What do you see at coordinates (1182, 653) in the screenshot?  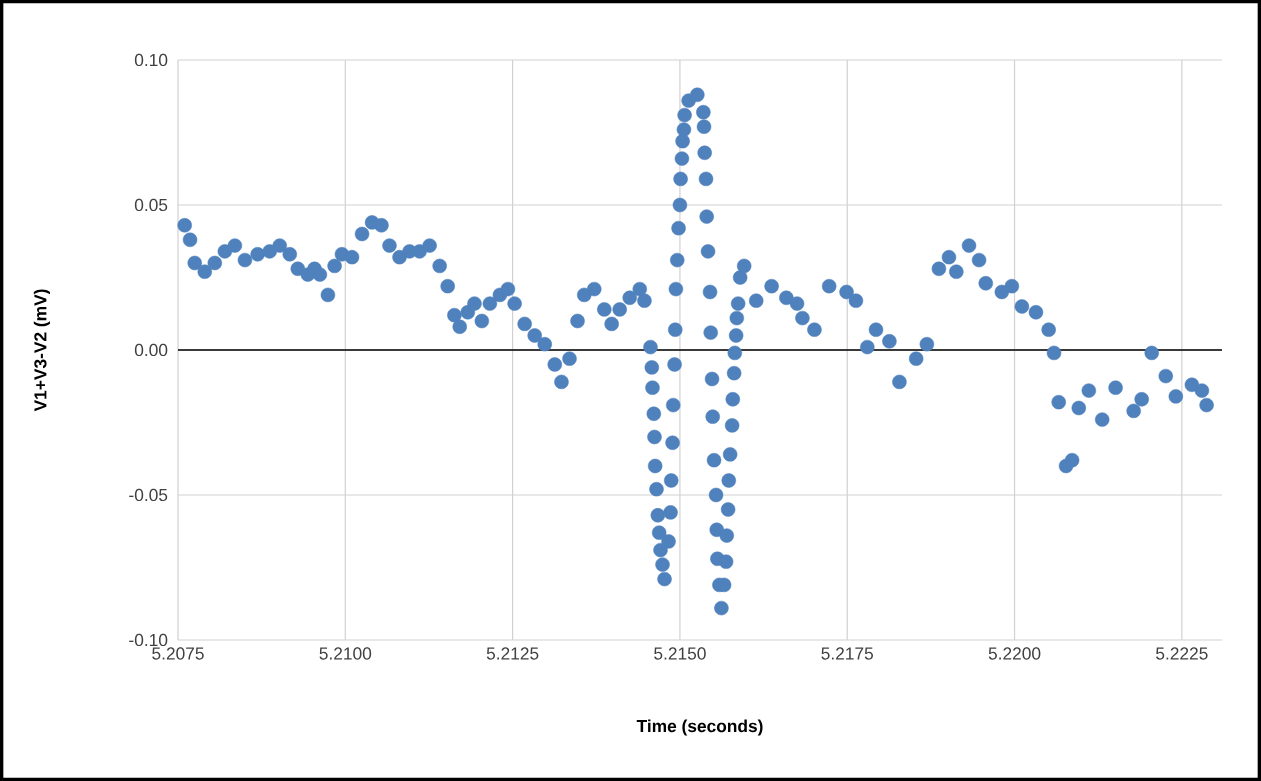 I see `x-tick-label: 5.2225` at bounding box center [1182, 653].